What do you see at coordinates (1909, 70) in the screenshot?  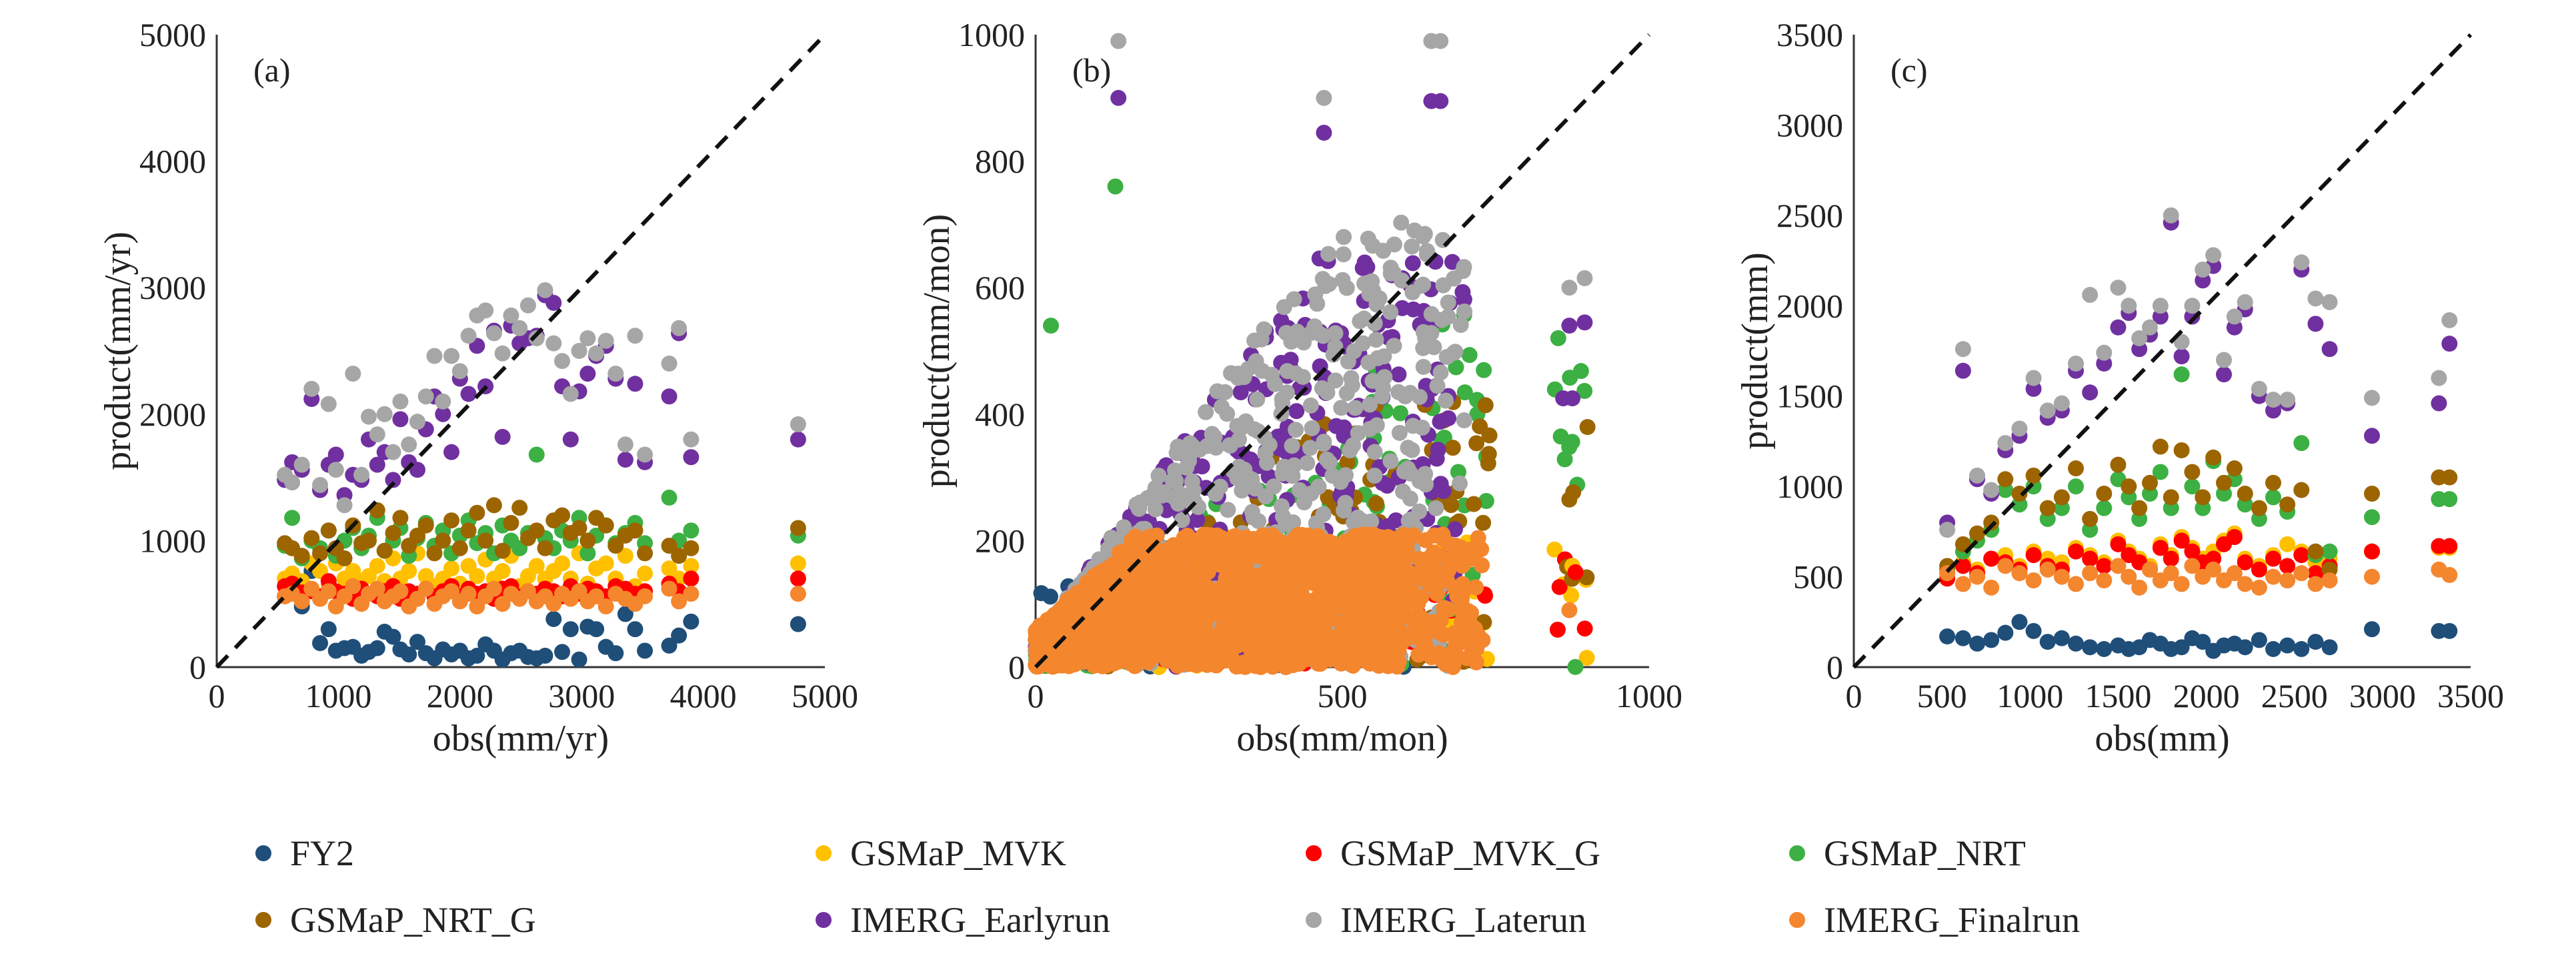 I see `panel-label: (c)` at bounding box center [1909, 70].